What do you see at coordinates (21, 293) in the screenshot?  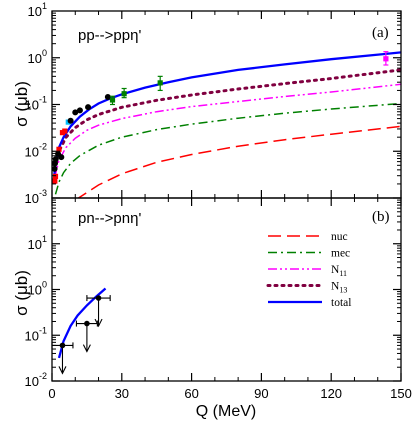 I see `panel-b-y-axis-label: σ (μb)` at bounding box center [21, 293].